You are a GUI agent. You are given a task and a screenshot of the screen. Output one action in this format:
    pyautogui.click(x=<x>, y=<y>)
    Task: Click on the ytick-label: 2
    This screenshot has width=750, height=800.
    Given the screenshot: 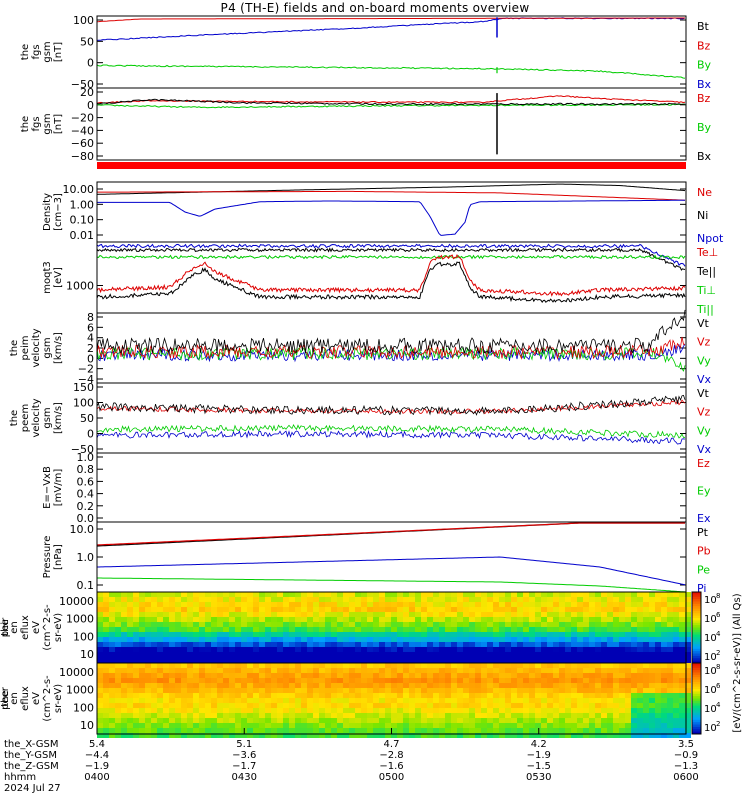 What is the action you would take?
    pyautogui.click(x=90, y=348)
    